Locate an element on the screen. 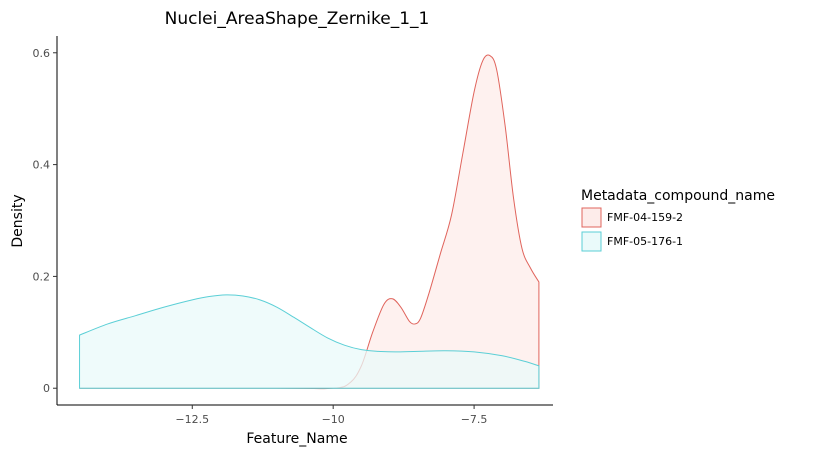 Image resolution: width=819 pixels, height=458 pixels. y-tick-label: 0 is located at coordinates (46, 388).